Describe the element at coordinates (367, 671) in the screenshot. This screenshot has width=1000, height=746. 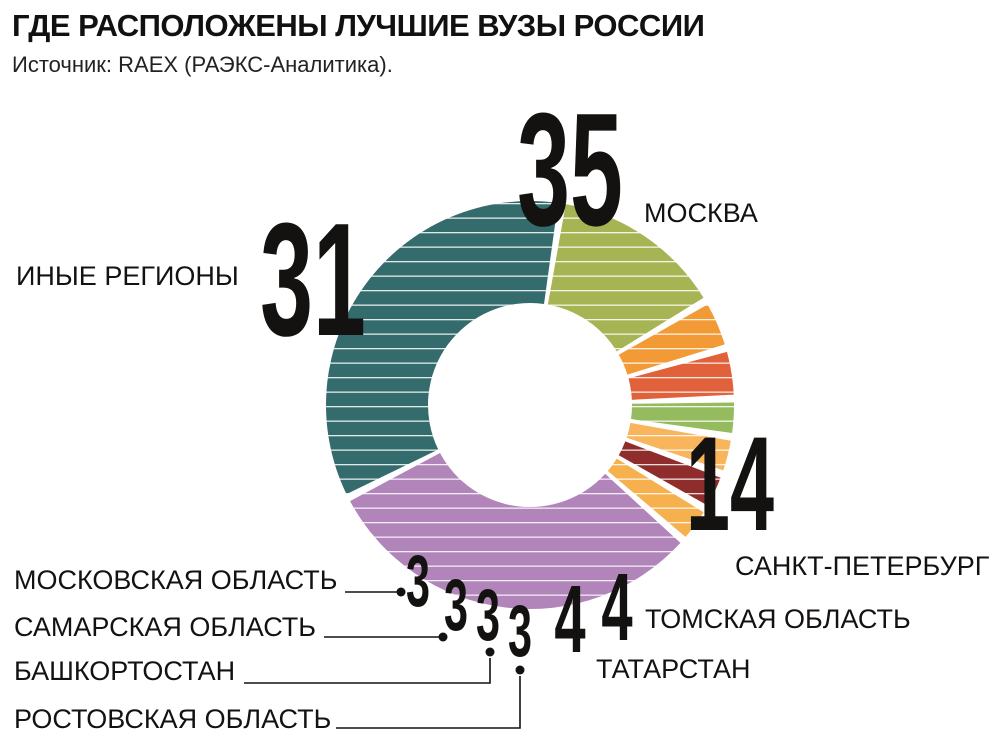
I see `leader-line-bashkortostan` at that location.